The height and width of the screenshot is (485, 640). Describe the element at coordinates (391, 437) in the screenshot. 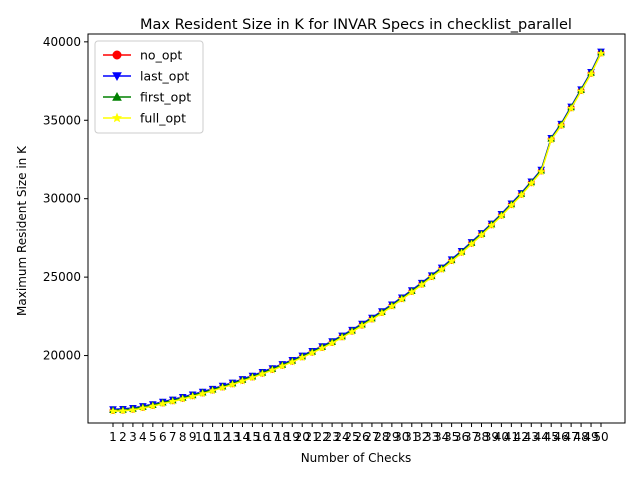

I see `x-tick-label: 29` at that location.